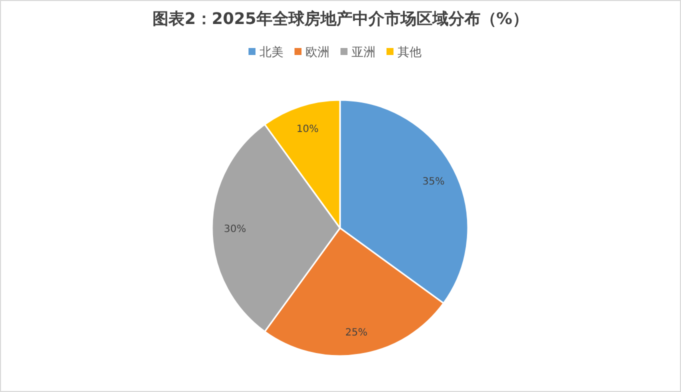 The height and width of the screenshot is (392, 681). Describe the element at coordinates (235, 229) in the screenshot. I see `data-label: 30%` at that location.